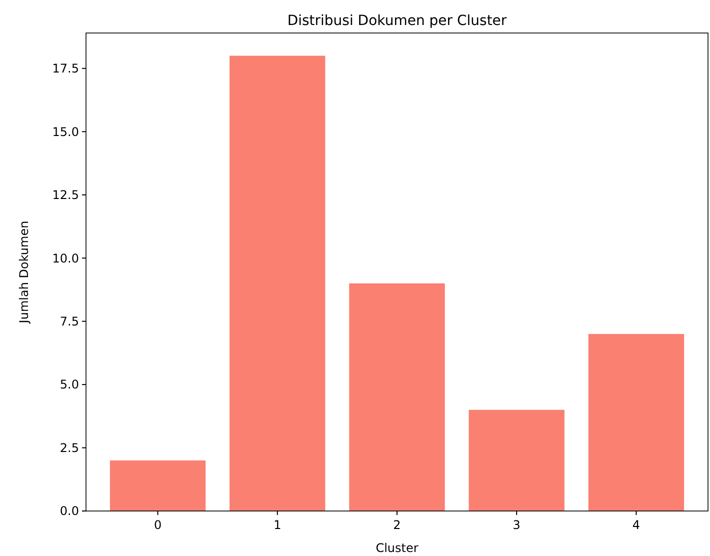  Describe the element at coordinates (65, 195) in the screenshot. I see `y-tick-label: 12.5` at that location.